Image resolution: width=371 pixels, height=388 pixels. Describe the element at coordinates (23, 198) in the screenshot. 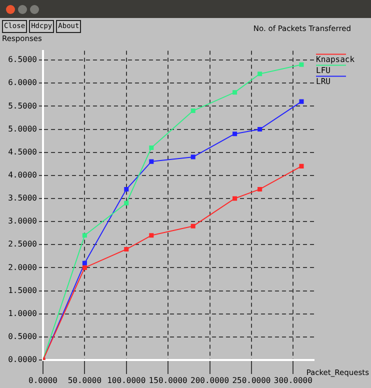

I see `y-tick-label: 3.5000` at that location.